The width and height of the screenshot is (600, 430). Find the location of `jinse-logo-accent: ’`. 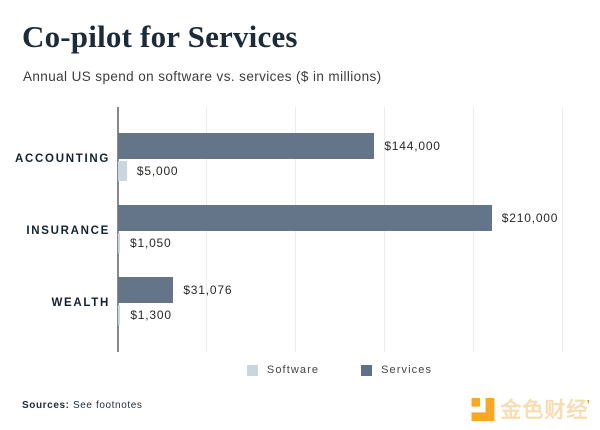

jinse-logo-accent: ’ is located at coordinates (588, 404).